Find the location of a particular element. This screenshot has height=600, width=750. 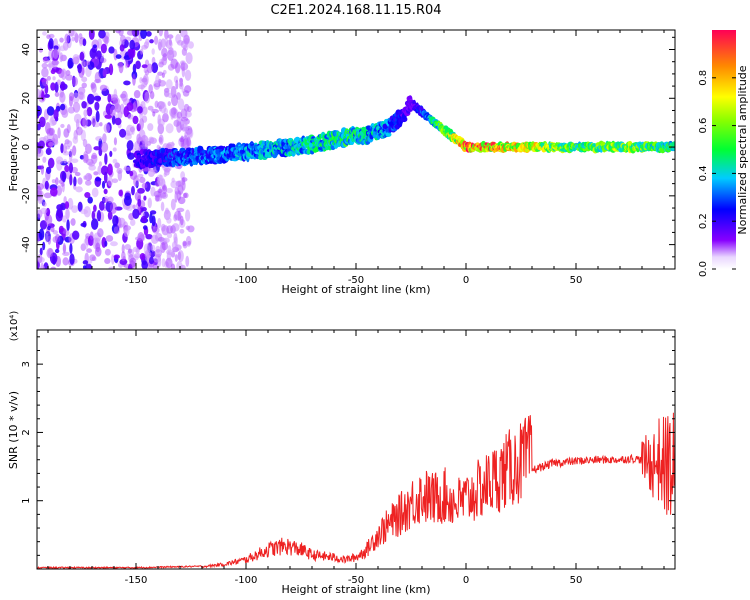

x-tick-label: -150 is located at coordinates (136, 280).